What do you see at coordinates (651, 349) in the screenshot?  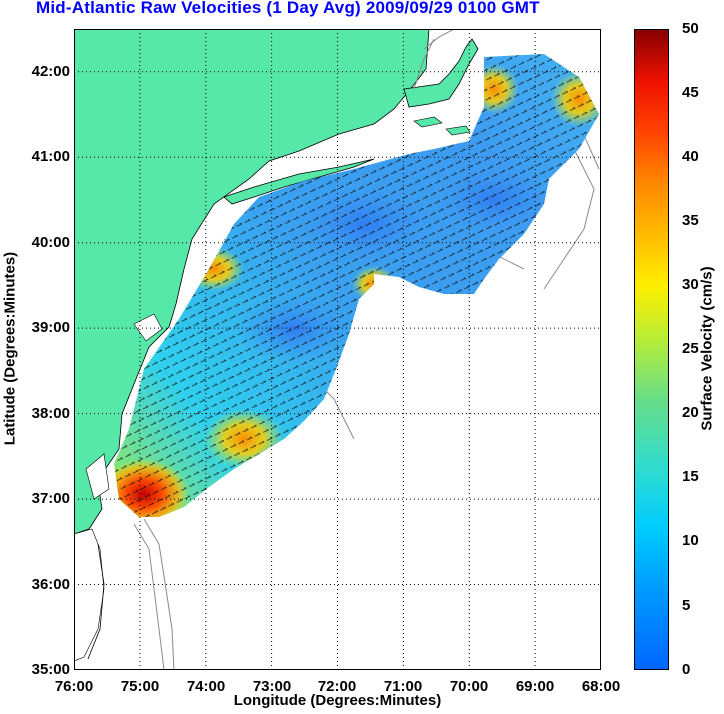 I see `colorbar` at bounding box center [651, 349].